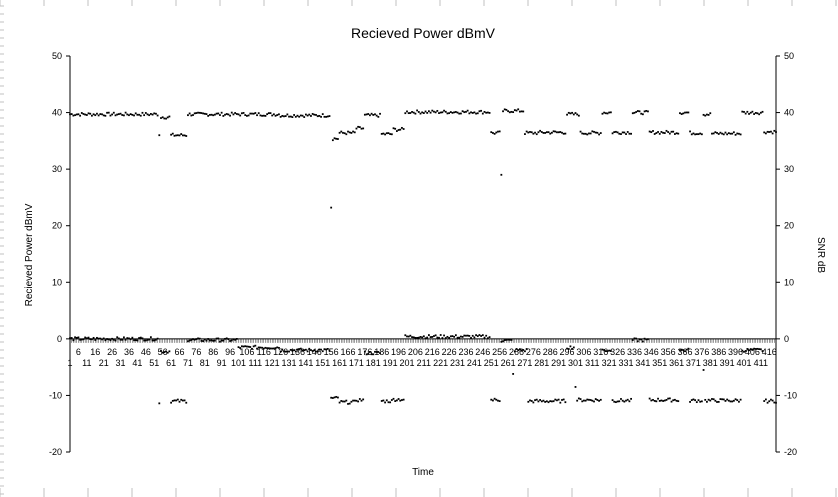  I want to click on x-tick-label: 96, so click(230, 352).